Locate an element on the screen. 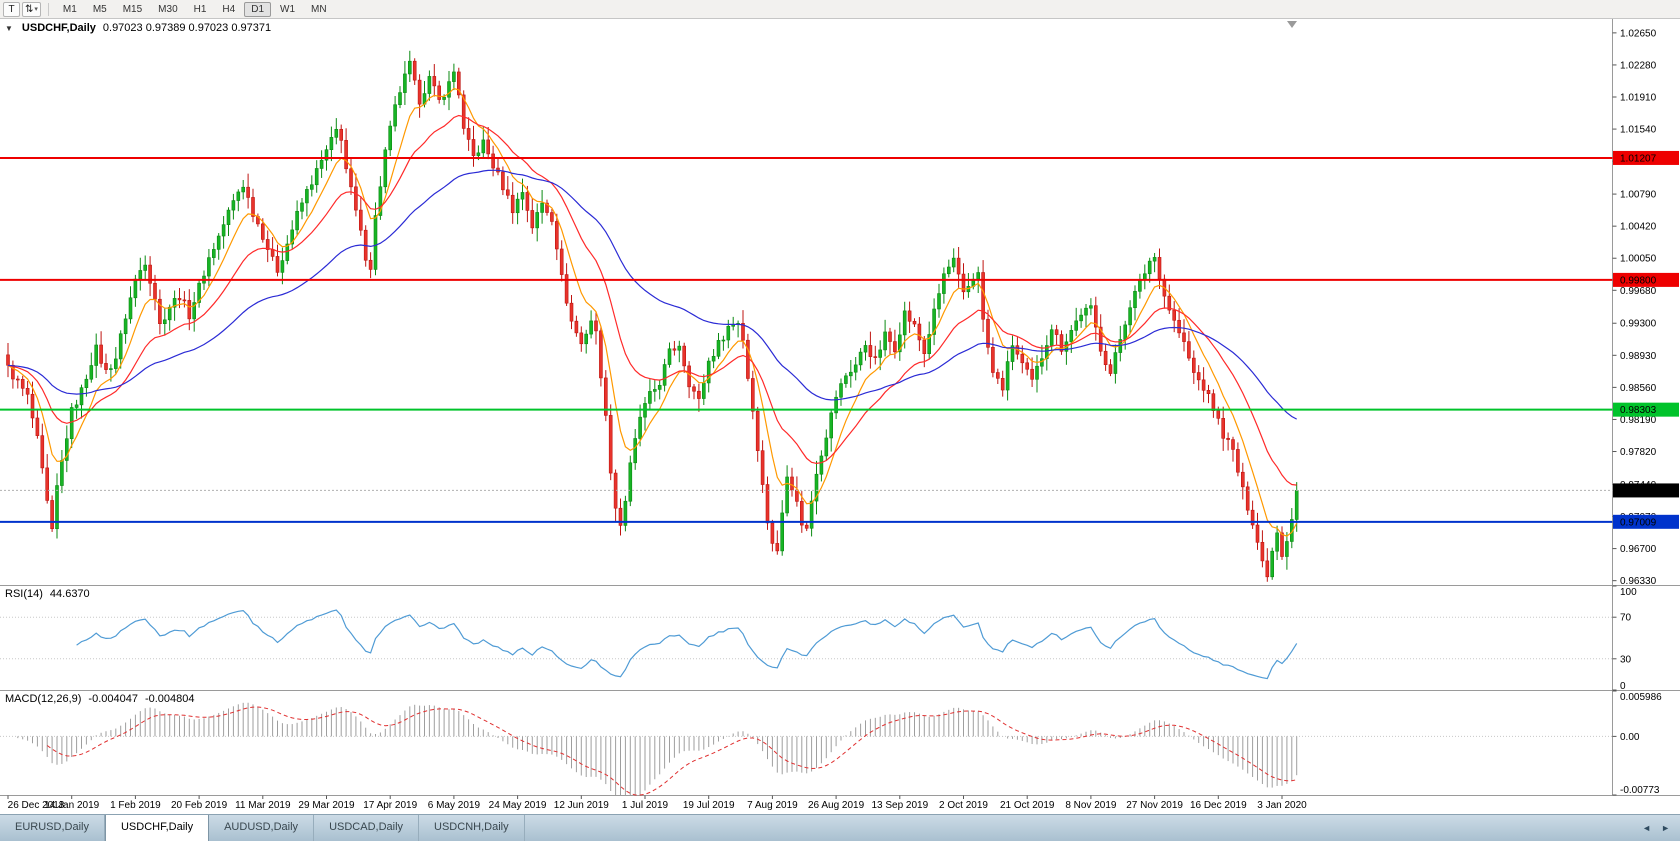 The height and width of the screenshot is (841, 1680). svg-text: 0.96330 is located at coordinates (1638, 581).